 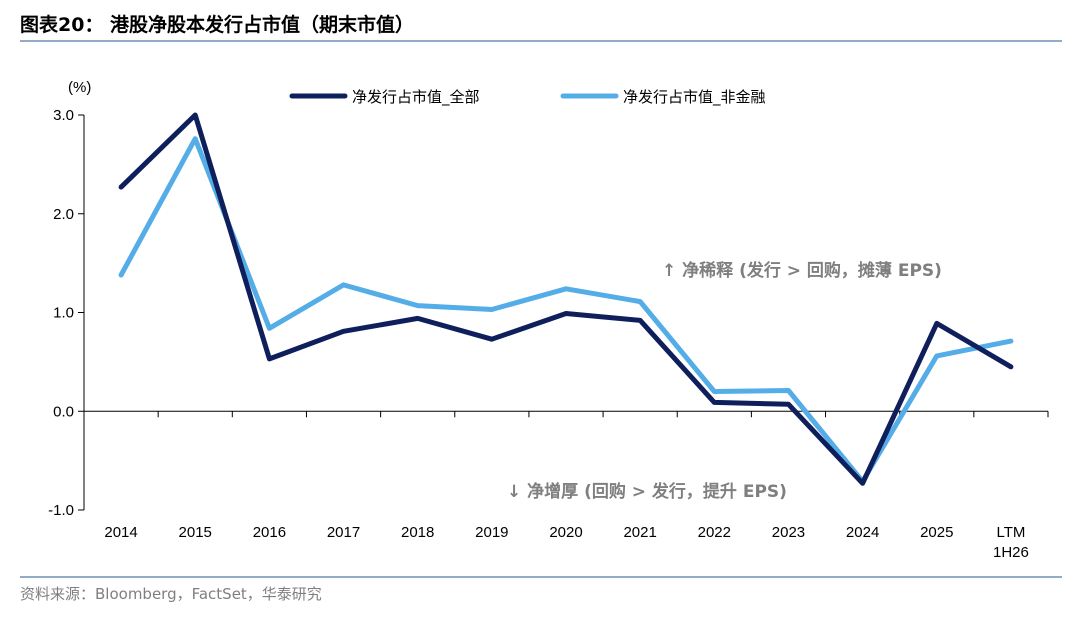 What do you see at coordinates (714, 532) in the screenshot?
I see `x-tick-label: 2022` at bounding box center [714, 532].